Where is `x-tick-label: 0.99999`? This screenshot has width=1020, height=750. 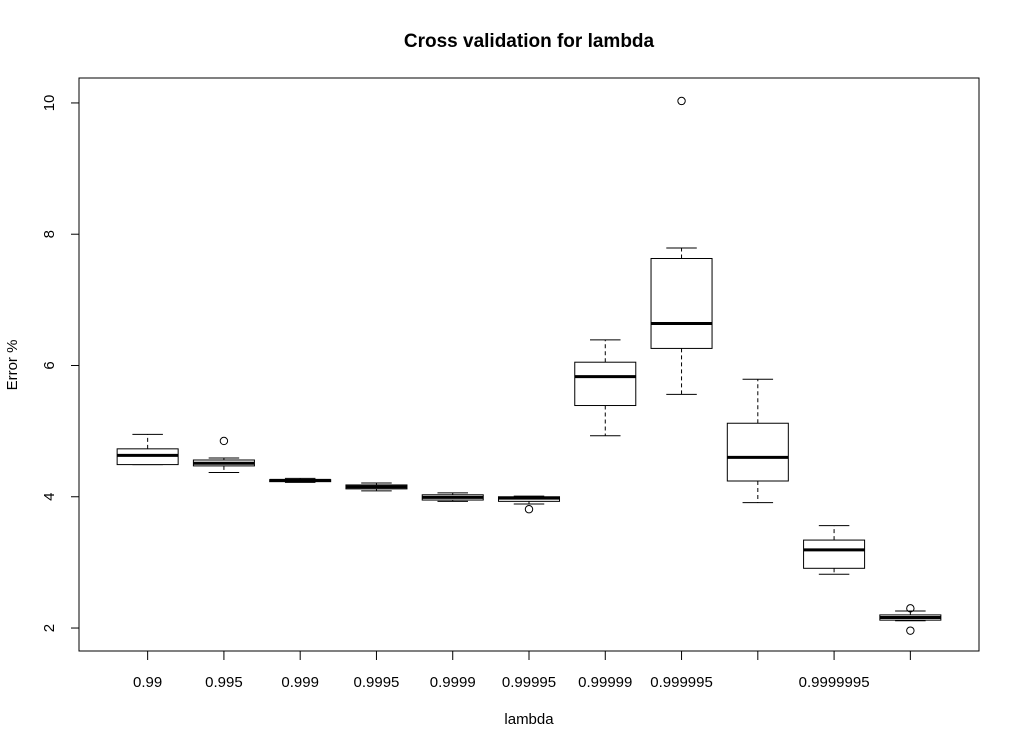
x-tick-label: 0.99999 is located at coordinates (605, 682).